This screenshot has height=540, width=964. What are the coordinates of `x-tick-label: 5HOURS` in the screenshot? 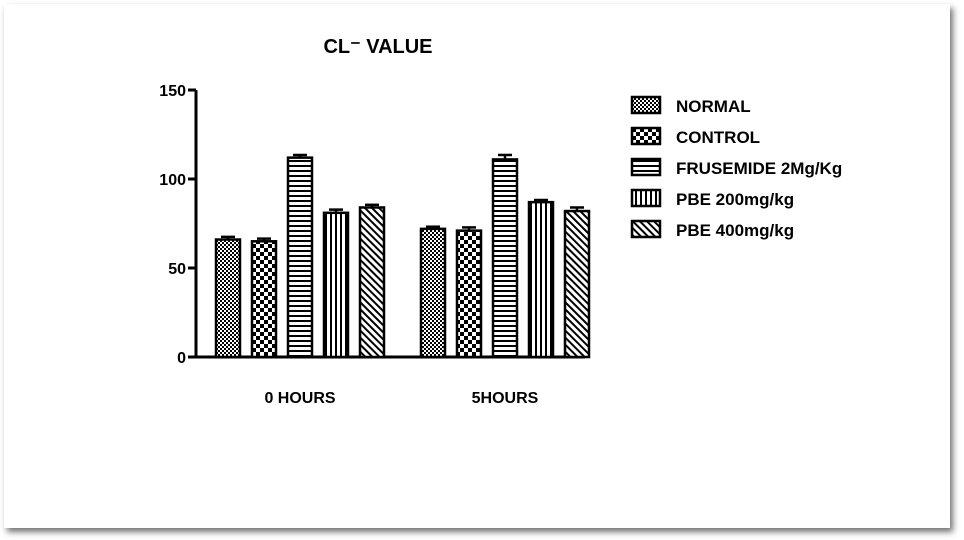 It's located at (505, 398).